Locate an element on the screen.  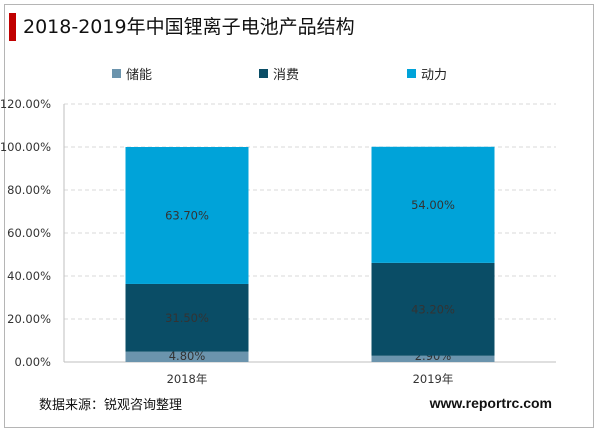
chart-title: 2018-2019年中国锂离子电池产品结构 is located at coordinates (189, 27).